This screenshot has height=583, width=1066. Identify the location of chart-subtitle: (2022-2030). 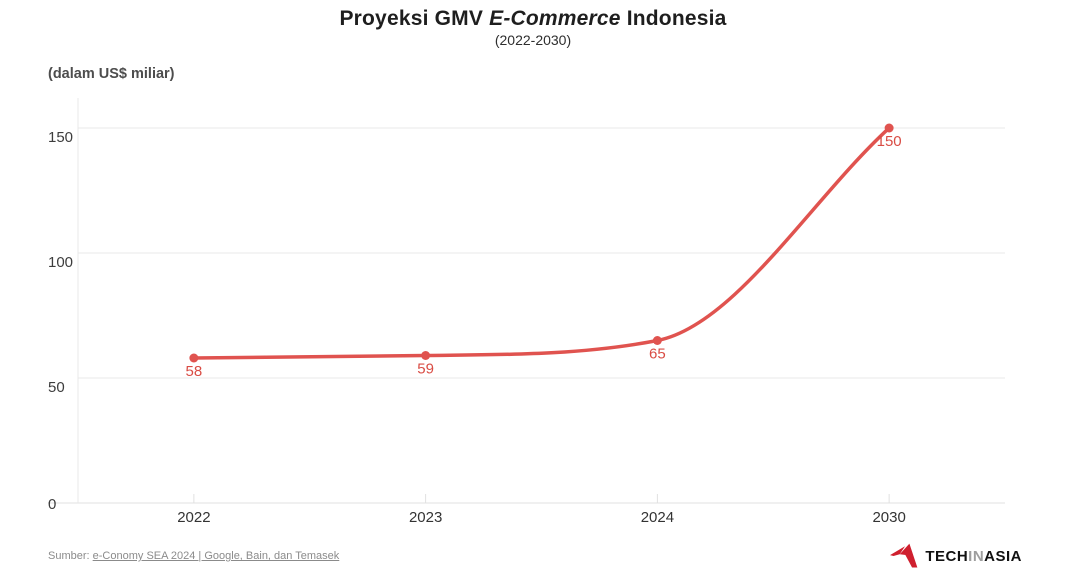
(533, 40).